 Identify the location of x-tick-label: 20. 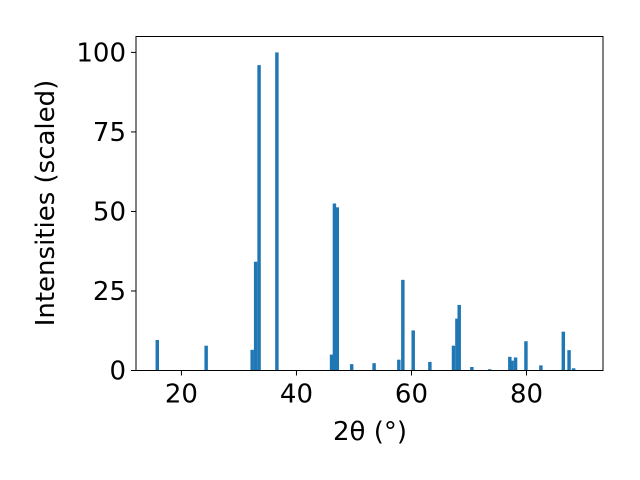
(181, 395).